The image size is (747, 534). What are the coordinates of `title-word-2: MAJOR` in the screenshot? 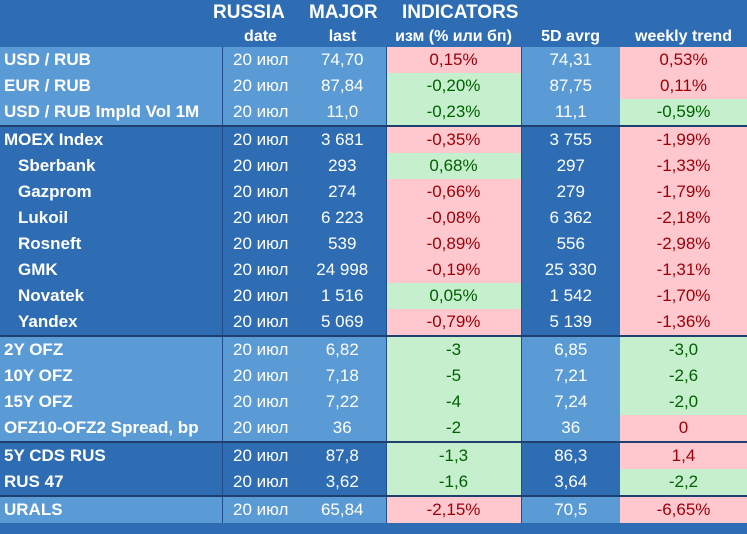 It's located at (343, 12).